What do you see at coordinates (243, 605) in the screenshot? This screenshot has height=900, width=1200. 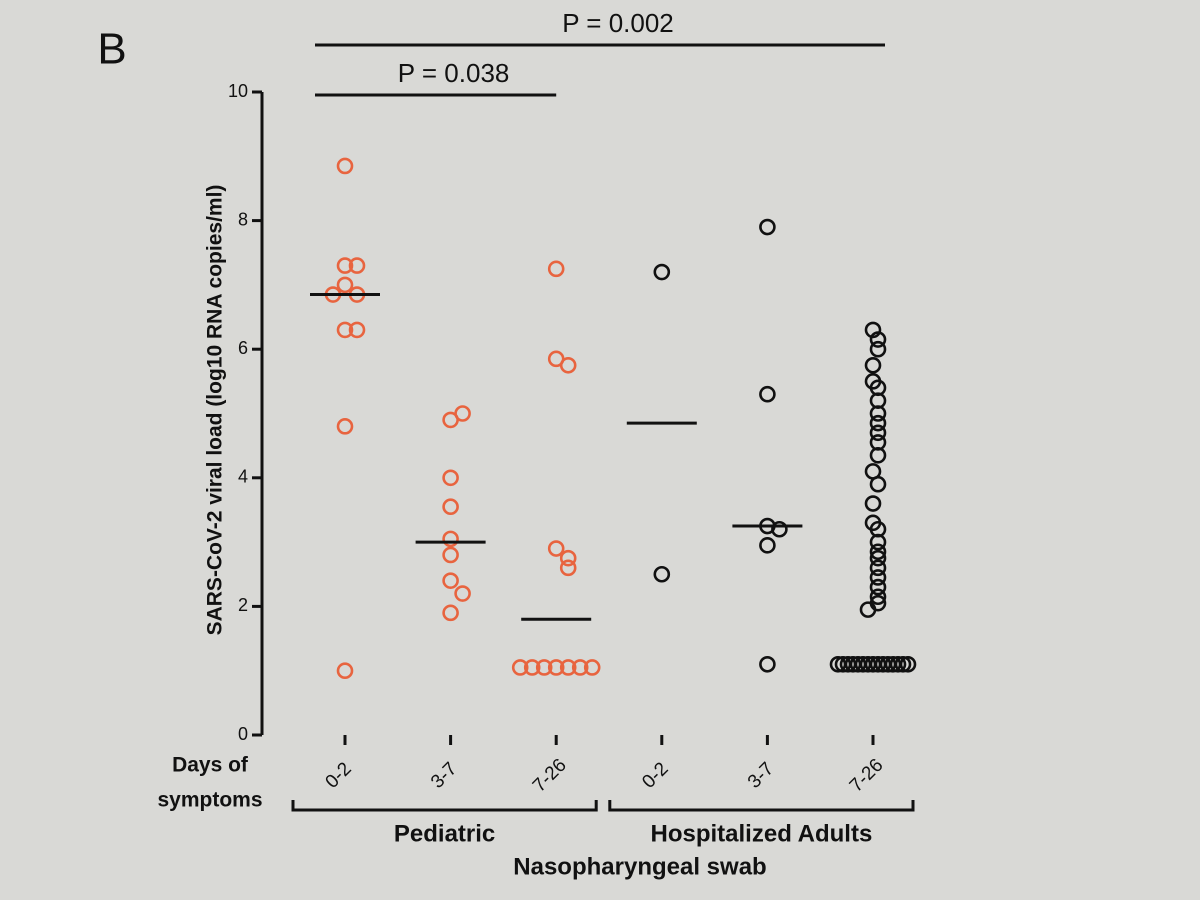 I see `y-tick-label: 2` at bounding box center [243, 605].